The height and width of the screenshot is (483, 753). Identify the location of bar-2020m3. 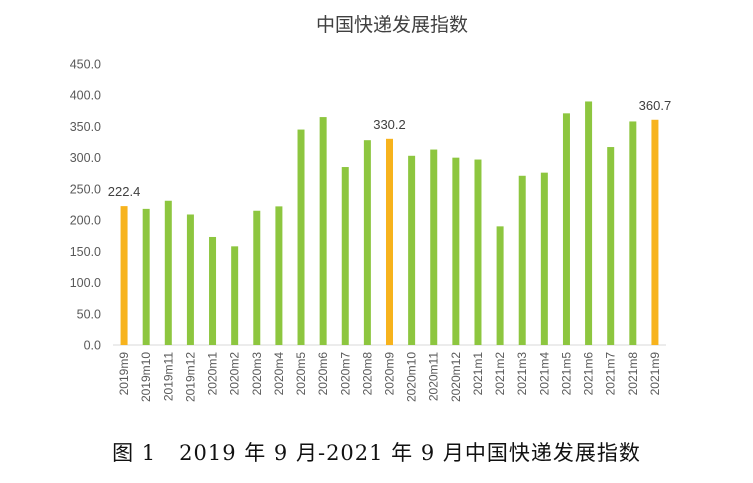
(257, 277).